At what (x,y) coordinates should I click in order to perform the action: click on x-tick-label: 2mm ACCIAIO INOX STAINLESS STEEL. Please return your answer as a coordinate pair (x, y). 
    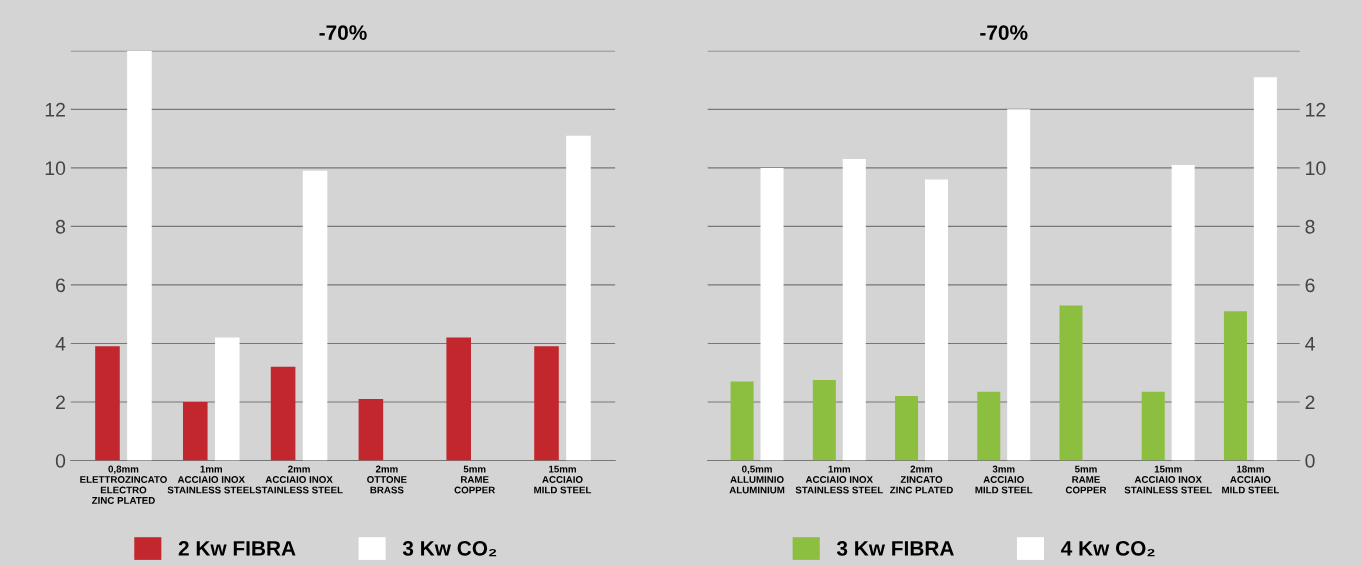
    Looking at the image, I should click on (299, 479).